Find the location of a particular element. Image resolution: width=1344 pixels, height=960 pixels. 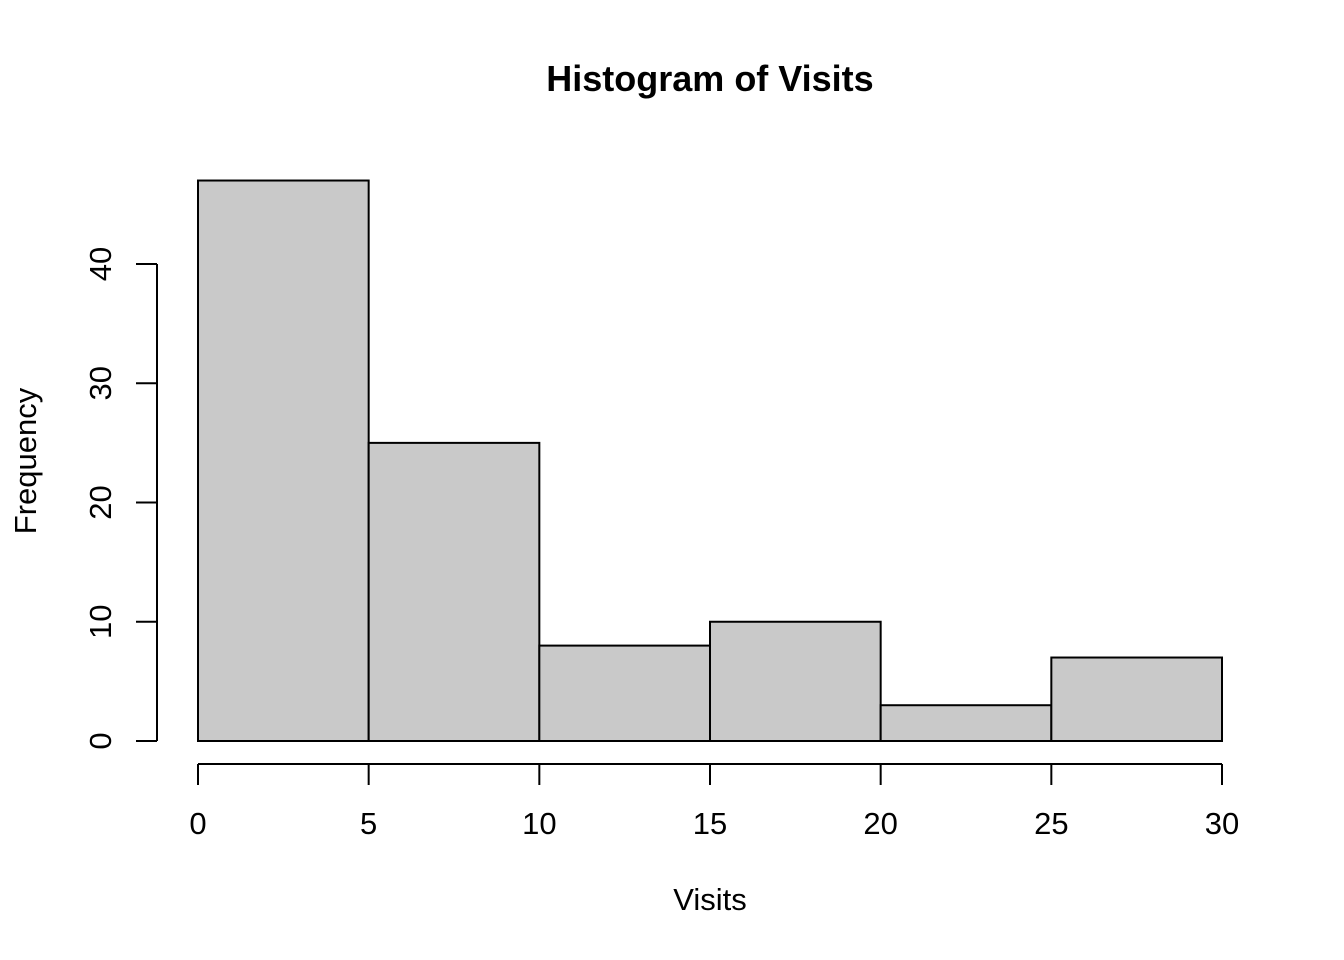

y-tick-label: 10 is located at coordinates (100, 622).